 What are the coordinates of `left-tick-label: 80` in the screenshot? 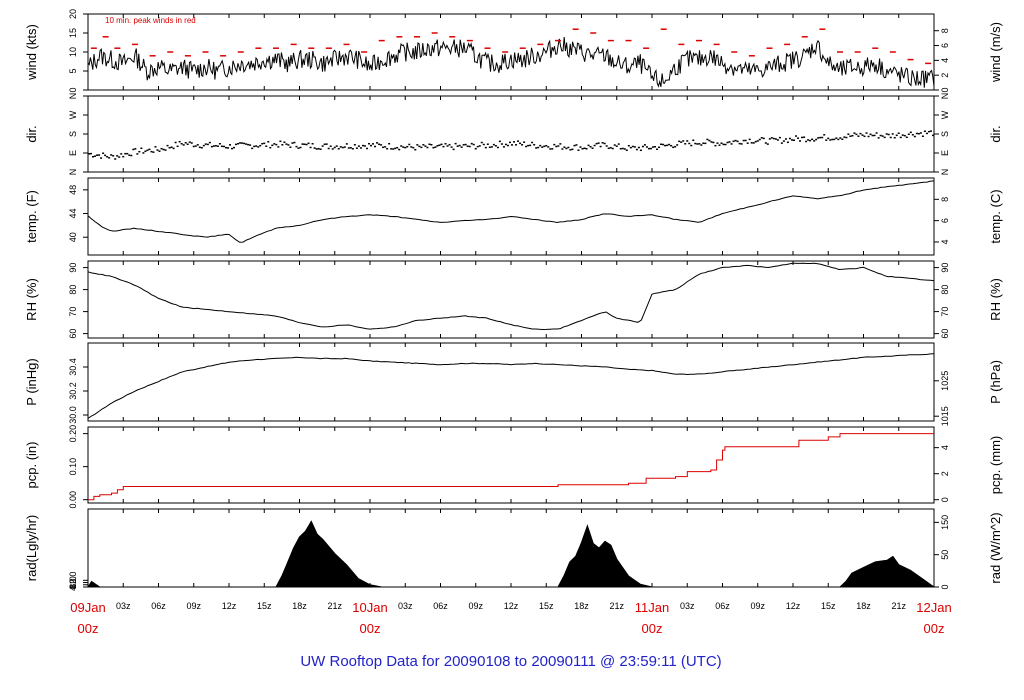 It's located at (73, 290).